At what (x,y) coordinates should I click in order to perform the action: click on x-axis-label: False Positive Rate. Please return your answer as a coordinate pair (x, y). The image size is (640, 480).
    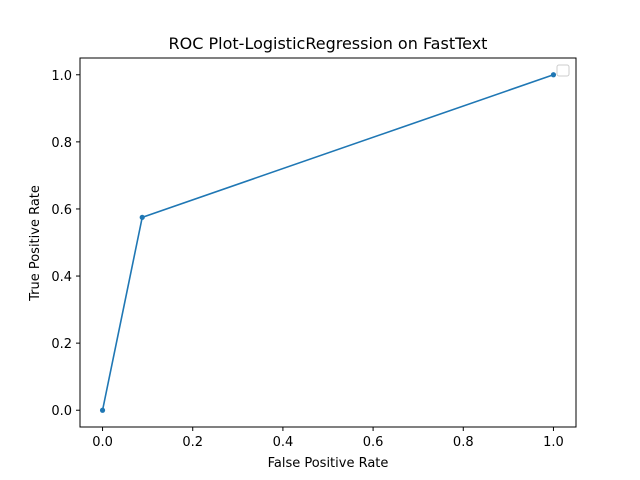
    Looking at the image, I should click on (328, 463).